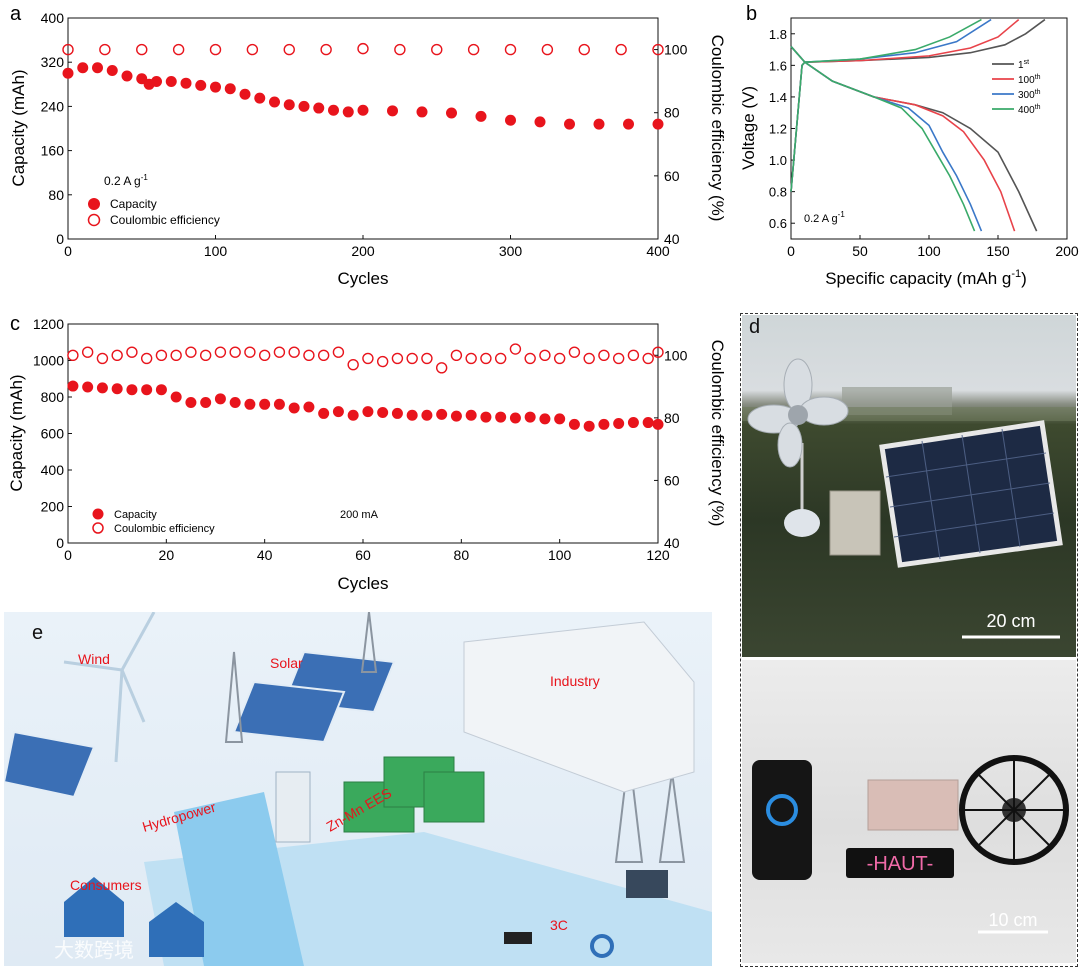 This screenshot has width=1080, height=971. What do you see at coordinates (462, 555) in the screenshot?
I see `x-tick-label: 80` at bounding box center [462, 555].